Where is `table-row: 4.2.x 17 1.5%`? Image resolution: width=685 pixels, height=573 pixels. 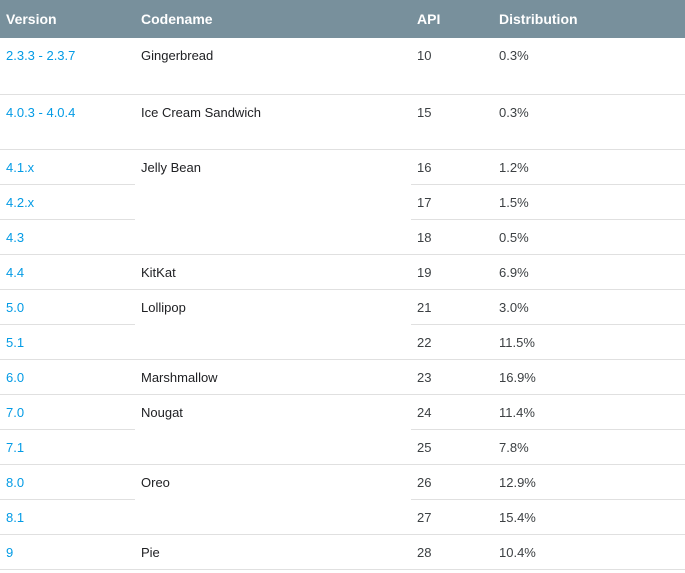 table-row: 4.2.x 17 1.5% is located at coordinates (342, 202).